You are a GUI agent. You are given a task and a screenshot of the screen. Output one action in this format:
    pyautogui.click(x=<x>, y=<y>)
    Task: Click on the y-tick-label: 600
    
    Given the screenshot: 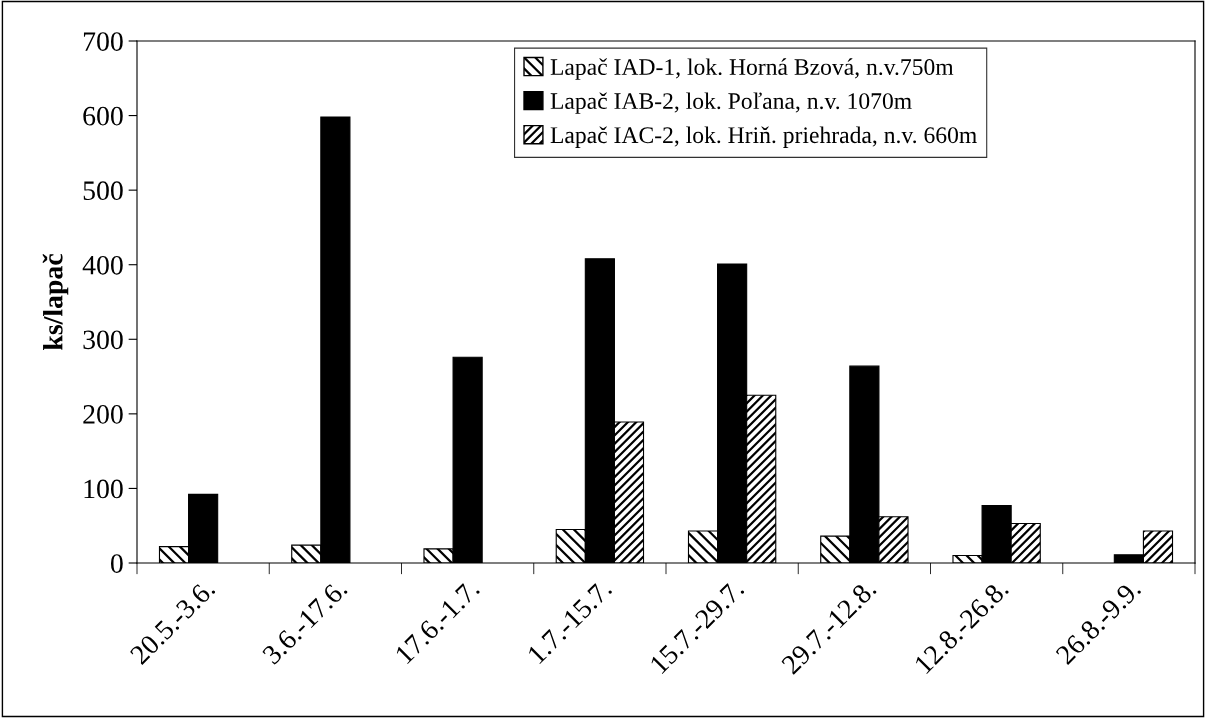 What is the action you would take?
    pyautogui.click(x=103, y=116)
    